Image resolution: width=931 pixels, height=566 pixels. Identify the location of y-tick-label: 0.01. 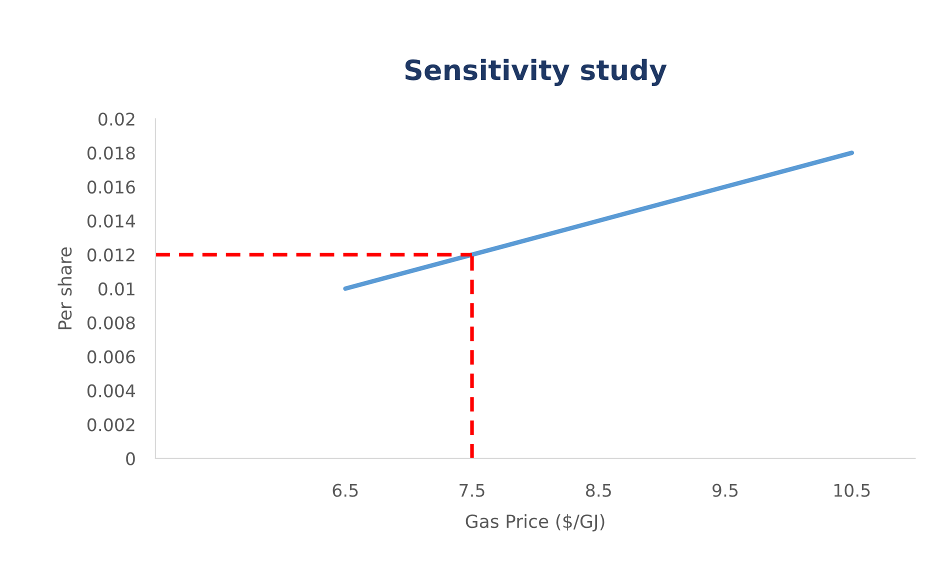
(116, 289).